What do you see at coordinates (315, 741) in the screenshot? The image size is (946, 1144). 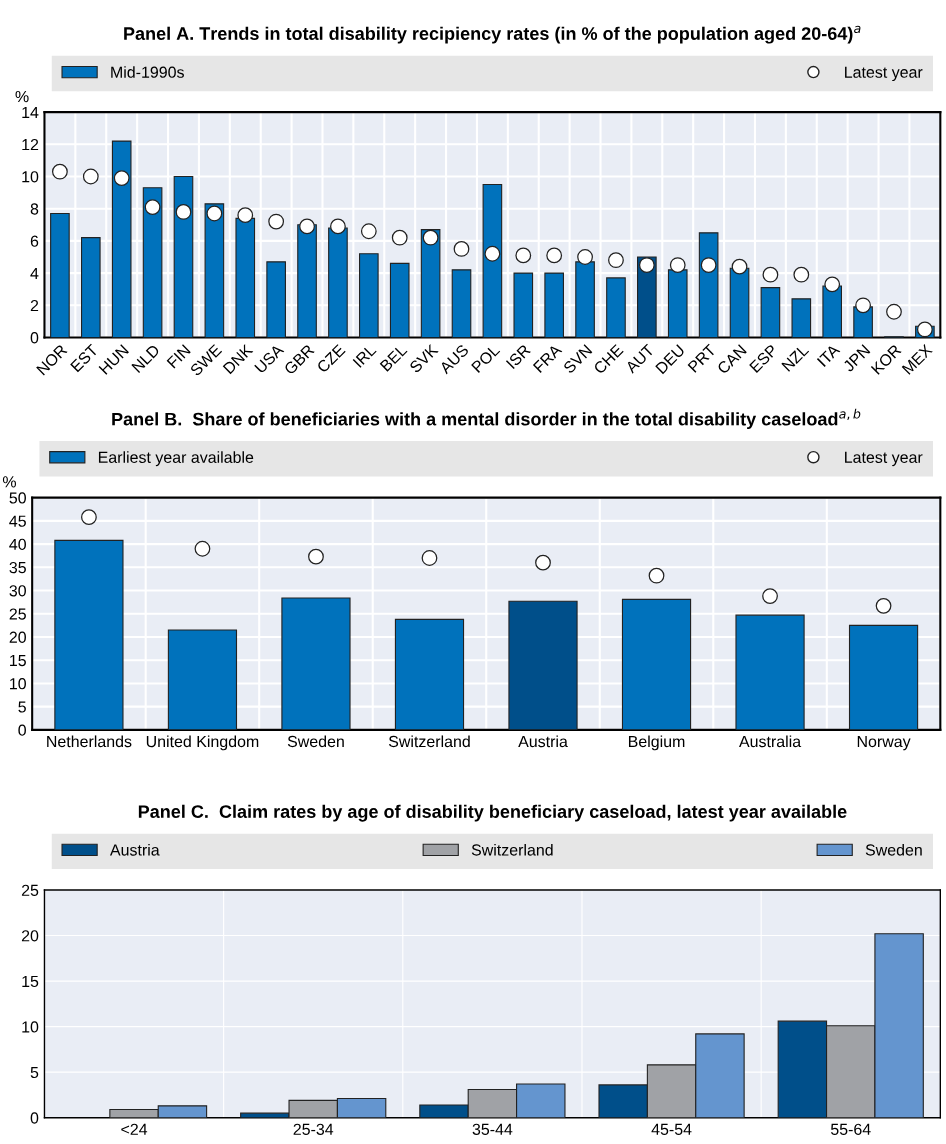 I see `x-tick-label: Sweden` at bounding box center [315, 741].